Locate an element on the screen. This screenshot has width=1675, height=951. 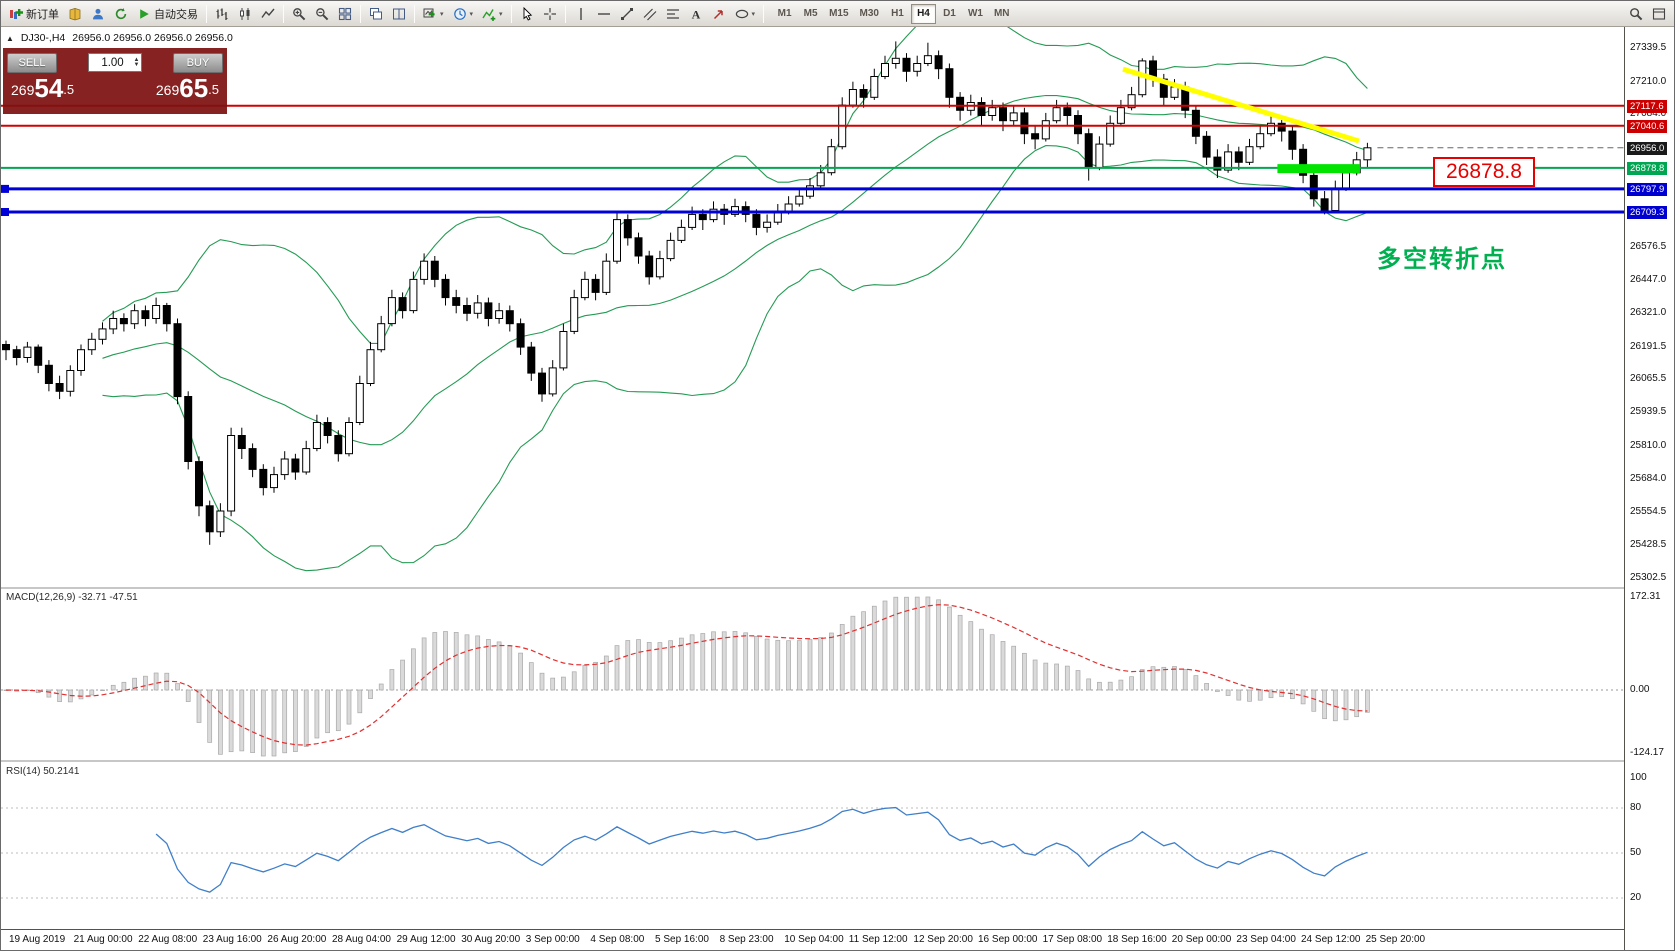
new-chart-button: ▾ is located at coordinates (433, 14).